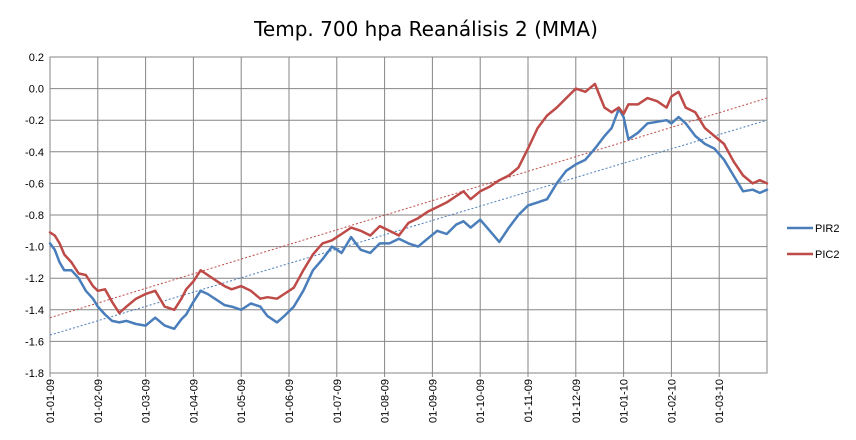 The height and width of the screenshot is (440, 856). I want to click on x-tick-label: 01-03-10, so click(720, 401).